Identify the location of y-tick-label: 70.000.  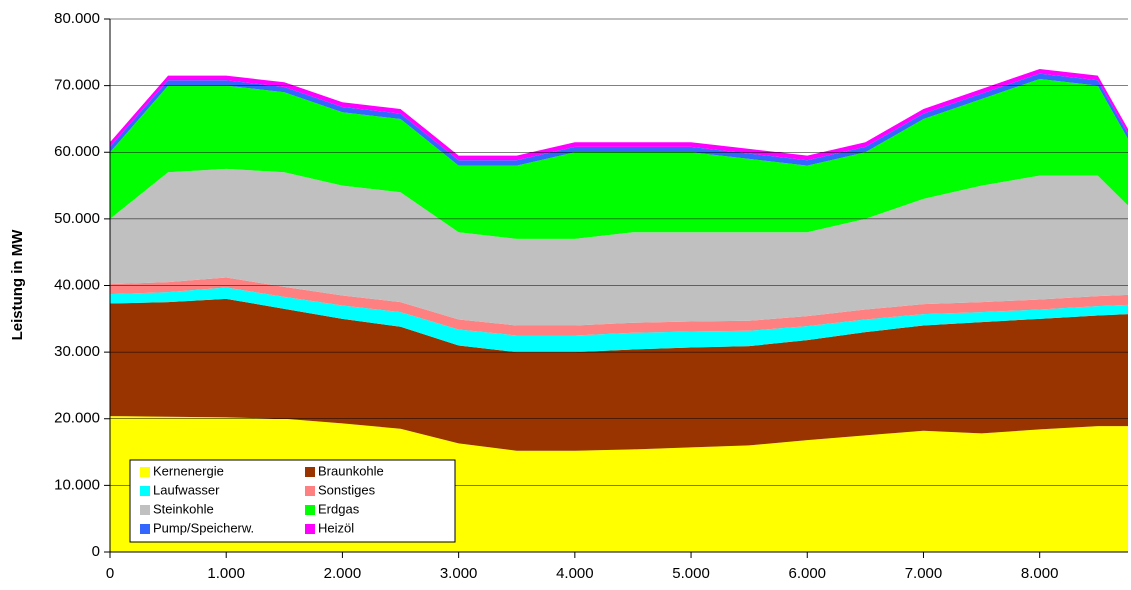
(77, 85).